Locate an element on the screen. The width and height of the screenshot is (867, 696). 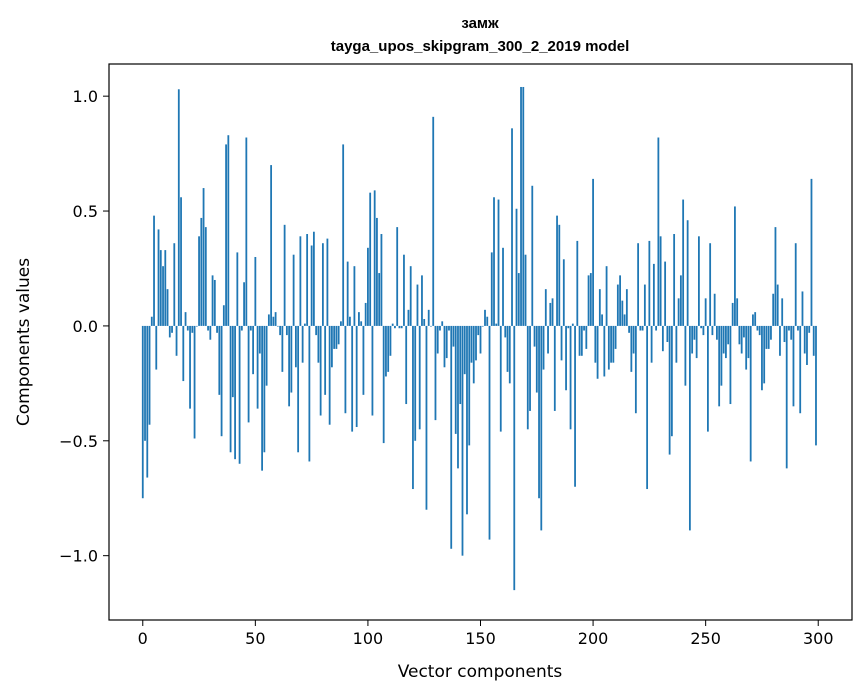
x-tick-label: 300 is located at coordinates (818, 638).